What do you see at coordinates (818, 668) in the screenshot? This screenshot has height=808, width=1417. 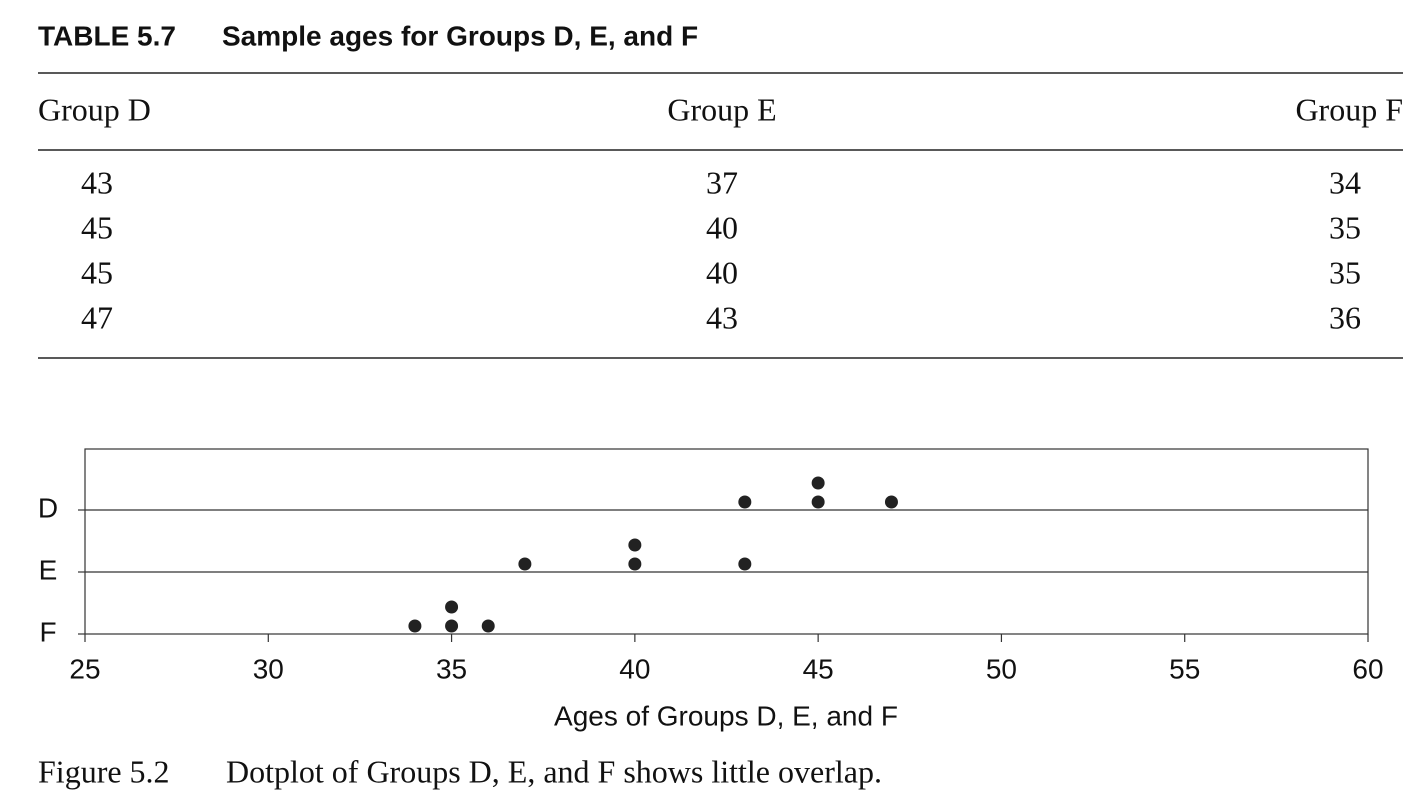 I see `x-tick-label: 45` at bounding box center [818, 668].